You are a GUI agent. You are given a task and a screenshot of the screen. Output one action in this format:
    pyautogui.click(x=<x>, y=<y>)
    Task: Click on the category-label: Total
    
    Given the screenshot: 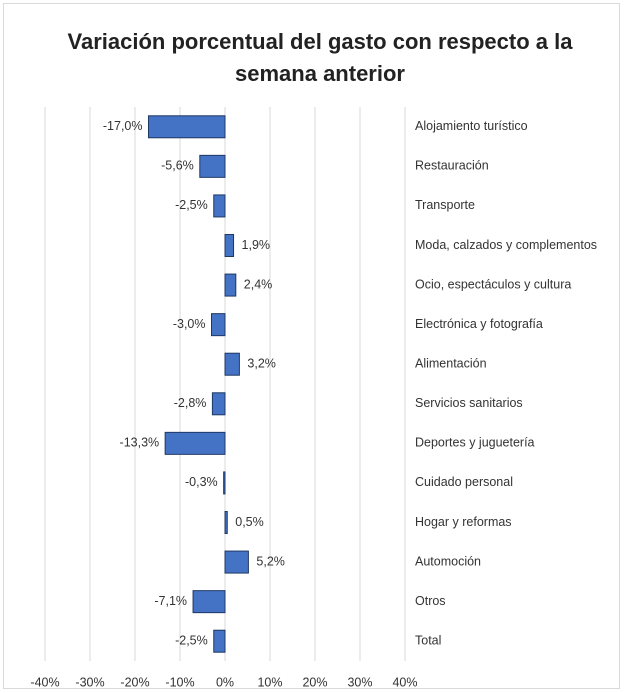 What is the action you would take?
    pyautogui.click(x=428, y=641)
    